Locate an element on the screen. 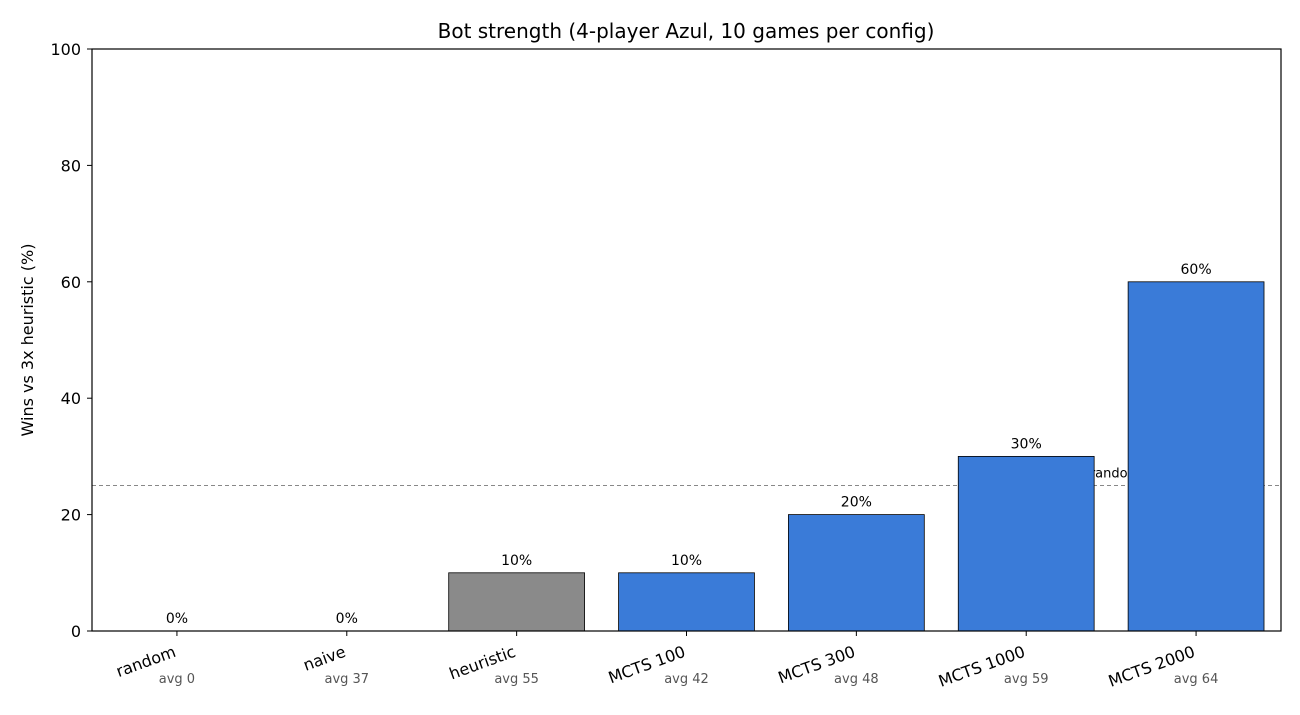 This screenshot has width=1300, height=715. y-ticks-layer: 0 20 40 60 80 100 is located at coordinates (71, 340).